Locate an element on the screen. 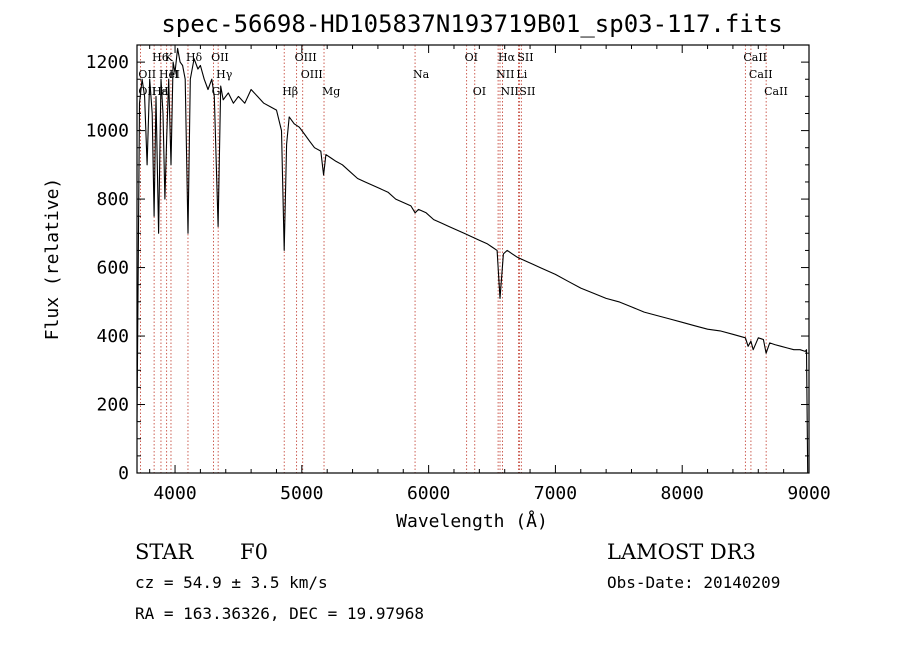  line-label: H6 is located at coordinates (160, 57).